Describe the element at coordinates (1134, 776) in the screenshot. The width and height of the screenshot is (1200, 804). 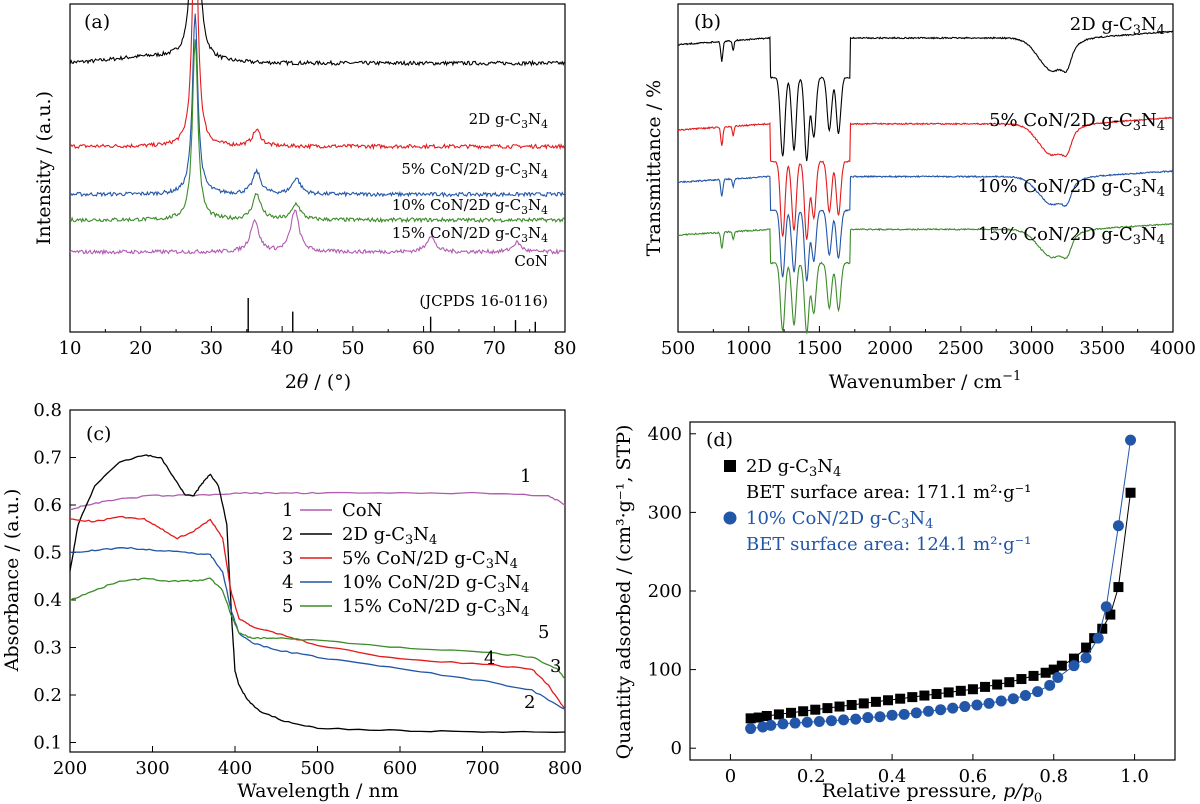
I see `d-xtick-label: 1.0` at that location.